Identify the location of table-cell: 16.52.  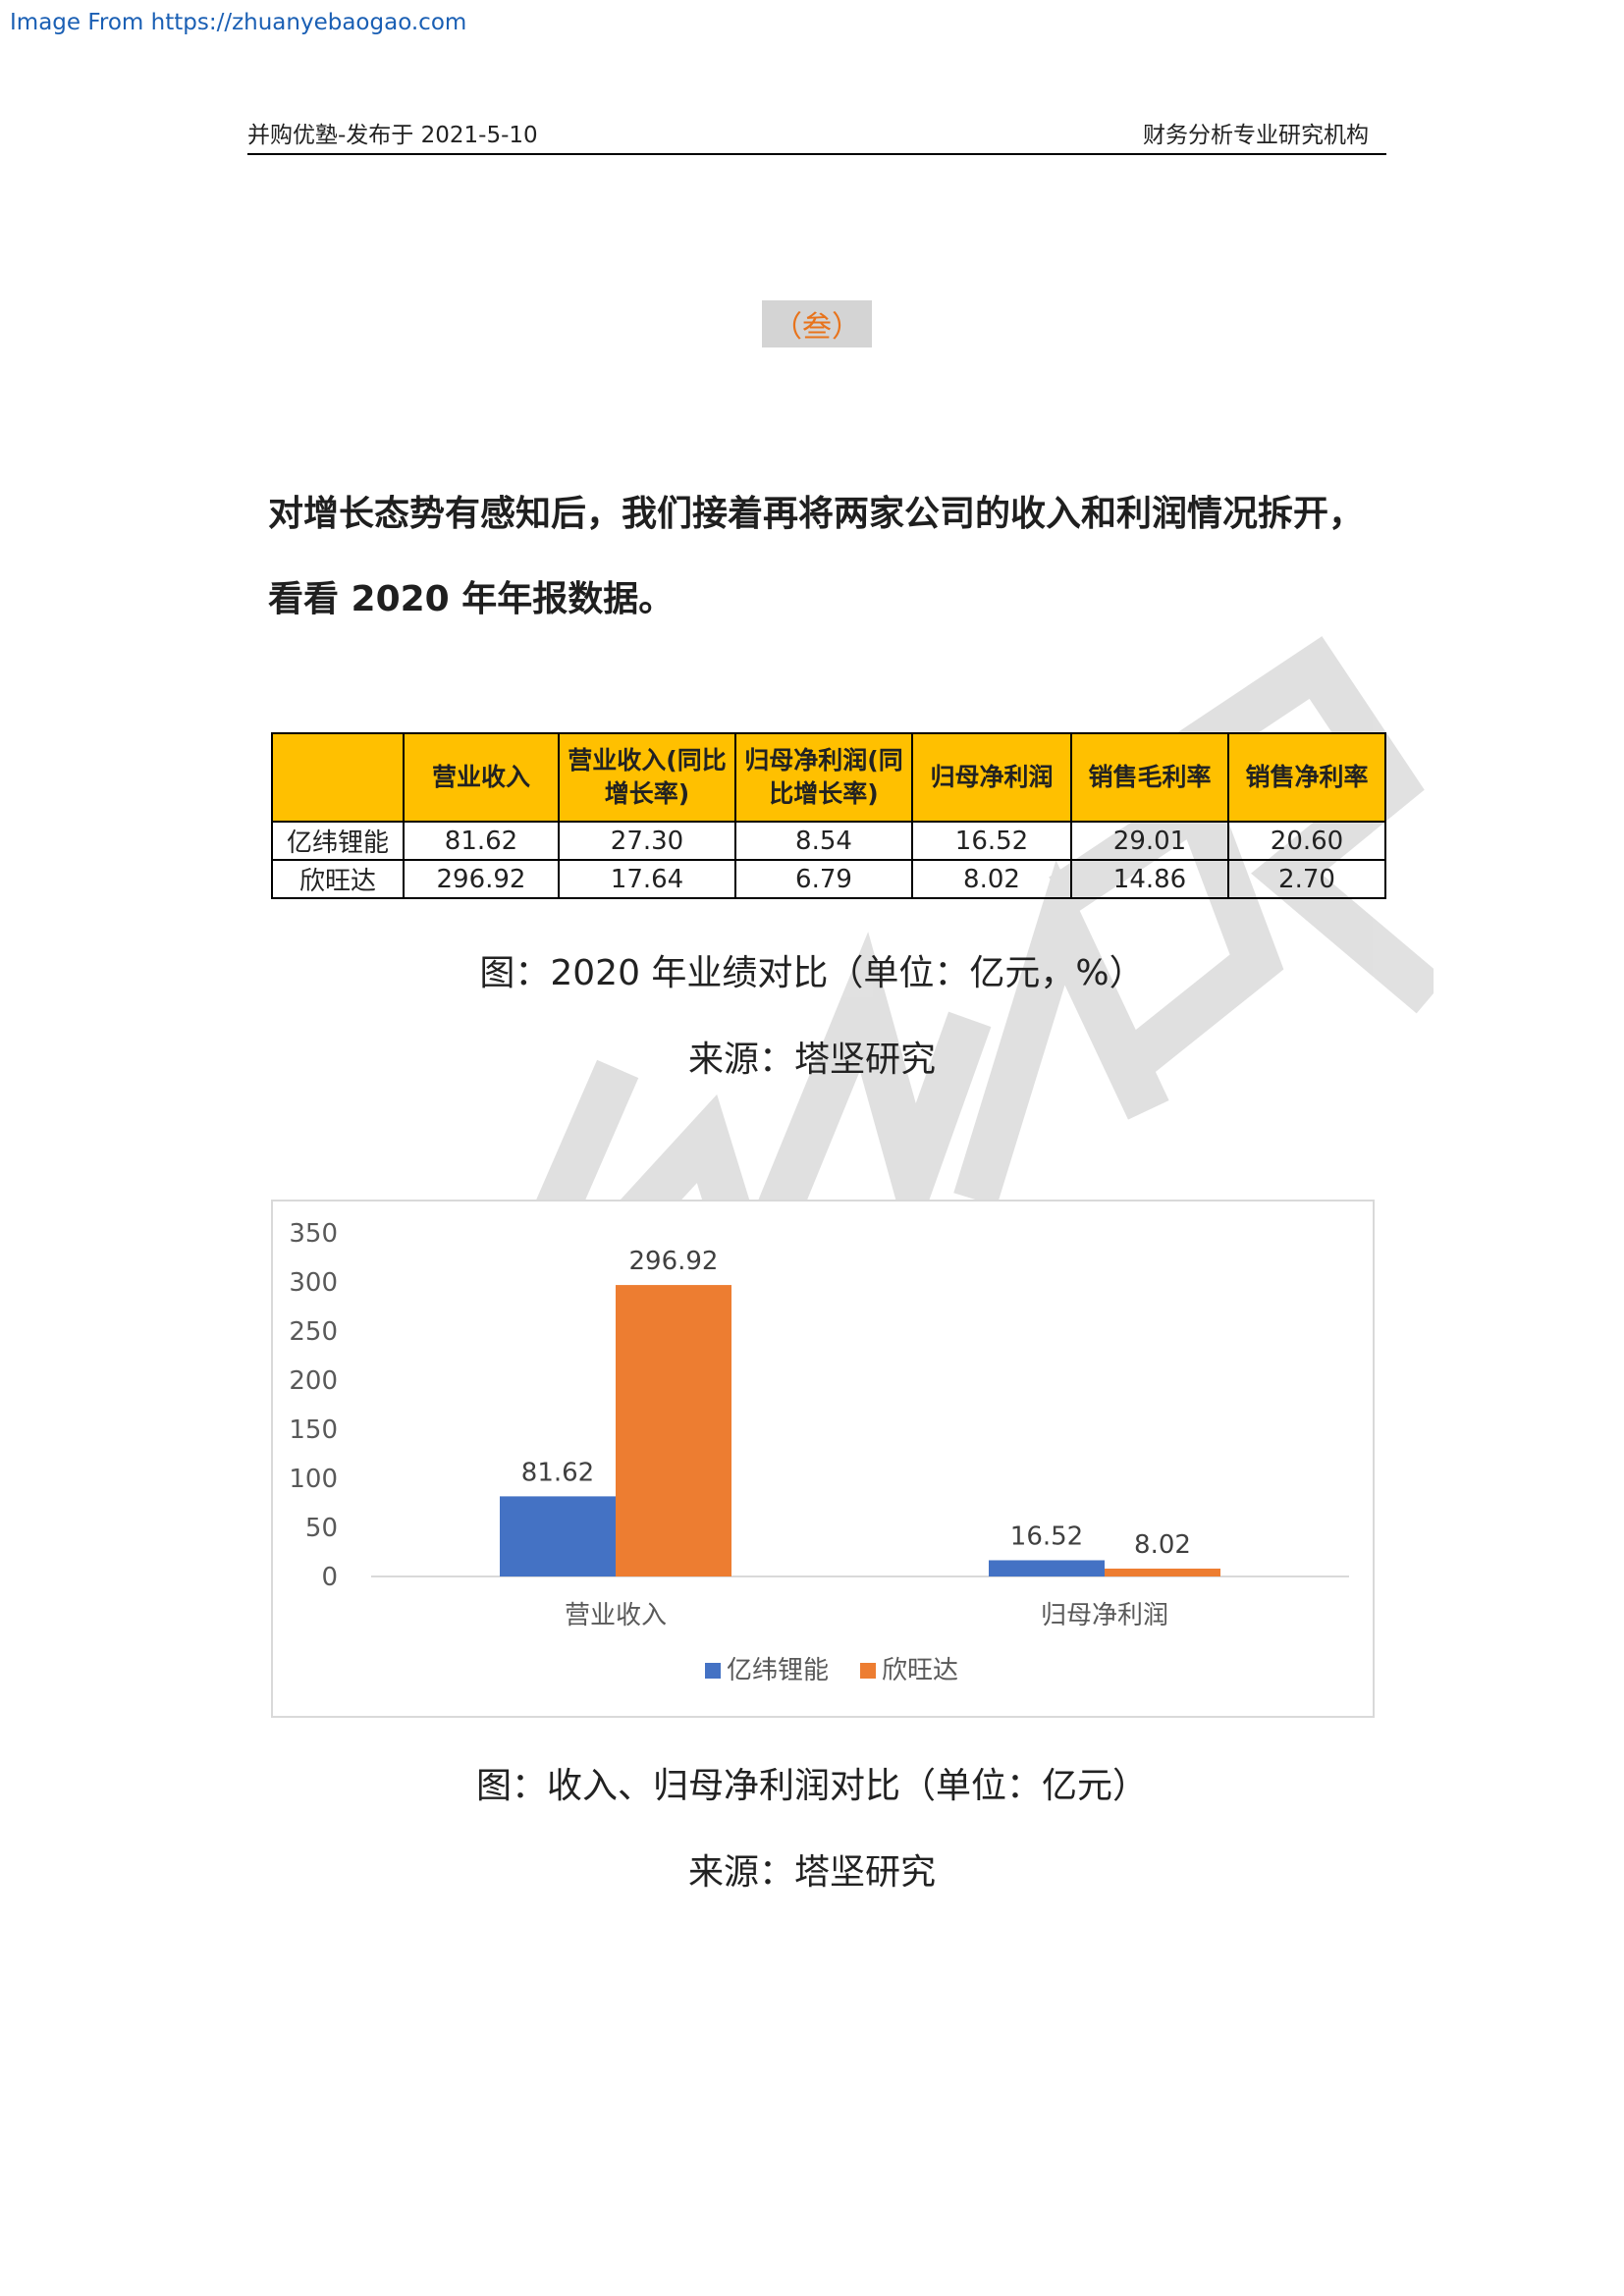
(991, 841).